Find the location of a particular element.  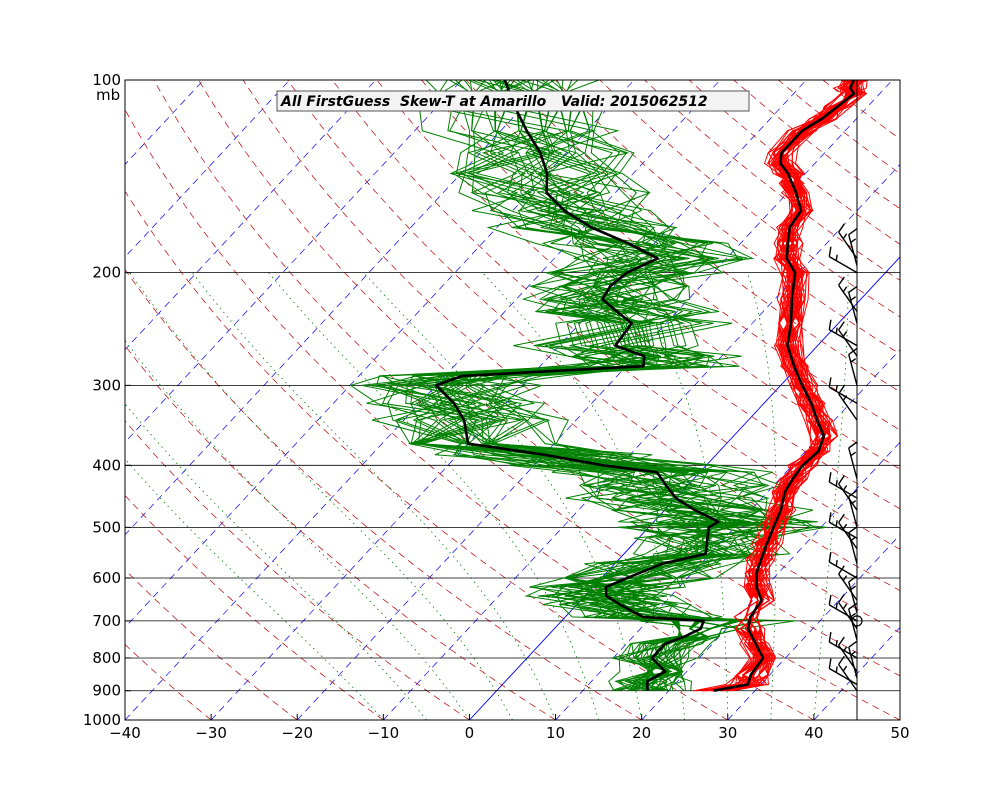

y-tick-label: 400 is located at coordinates (106, 465).